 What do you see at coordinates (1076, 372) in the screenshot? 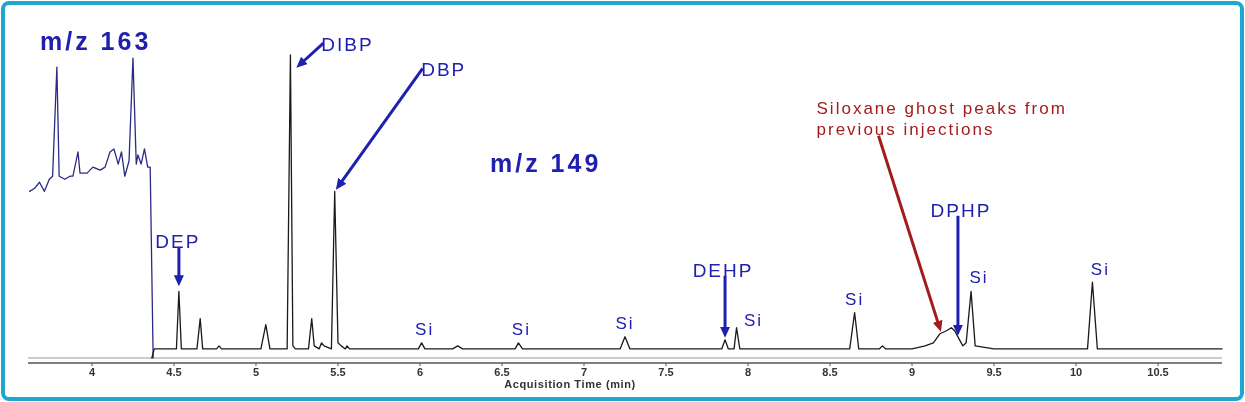
I see `x-tick-label: 10` at bounding box center [1076, 372].